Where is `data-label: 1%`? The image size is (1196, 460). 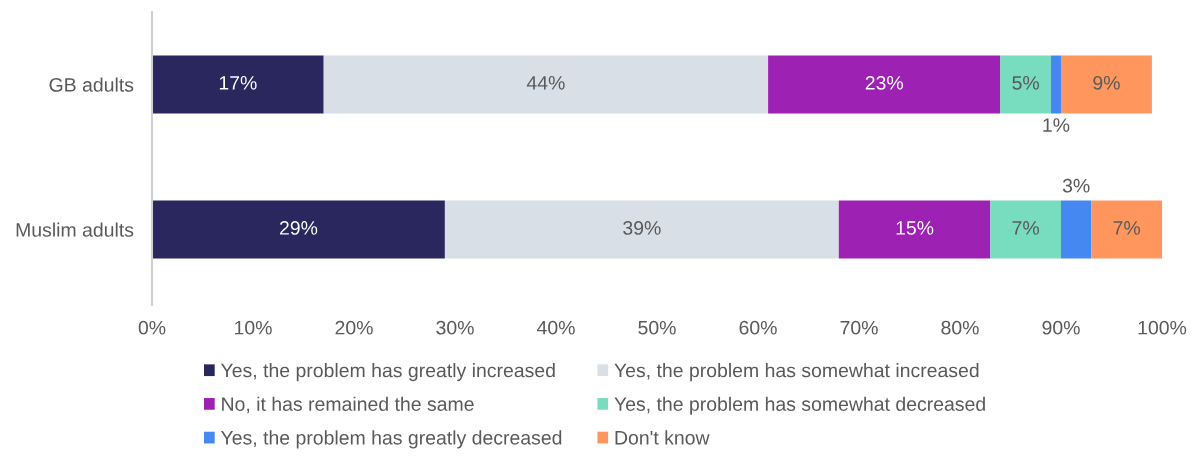
data-label: 1% is located at coordinates (1056, 125).